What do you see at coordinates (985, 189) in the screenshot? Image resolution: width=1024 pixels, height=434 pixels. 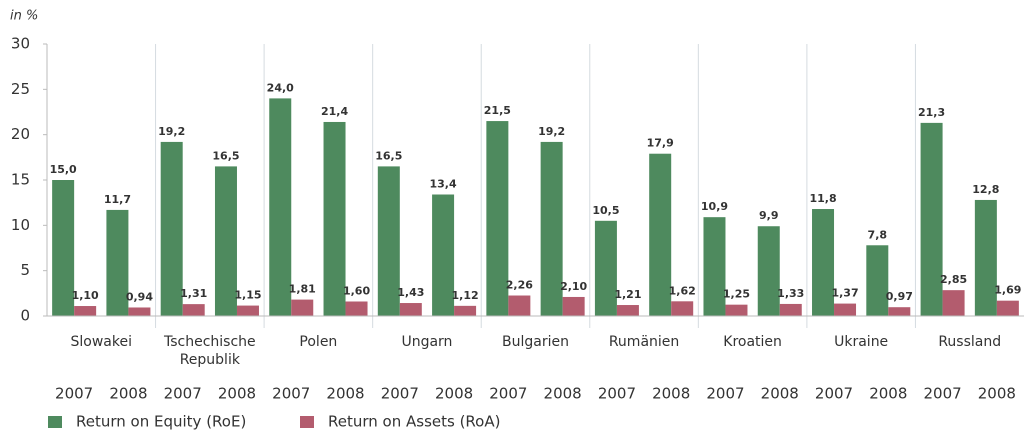 I see `value-label: 12,8` at bounding box center [985, 189].